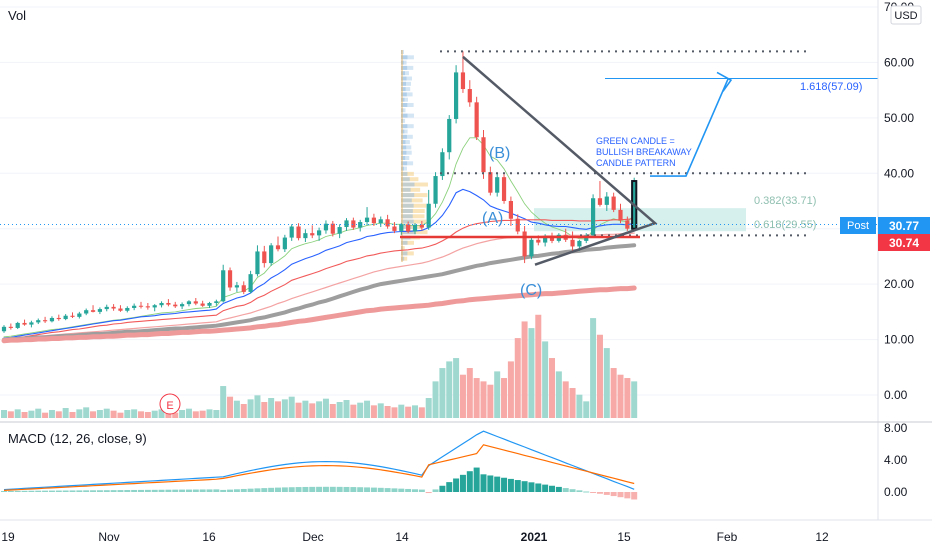  I want to click on time-tick-label: Nov, so click(108, 537).